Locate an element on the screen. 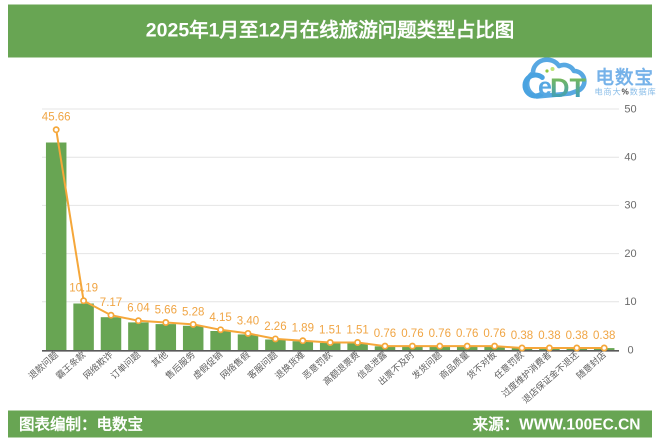 The image size is (660, 447). svg-text: 45.66 is located at coordinates (56, 118).